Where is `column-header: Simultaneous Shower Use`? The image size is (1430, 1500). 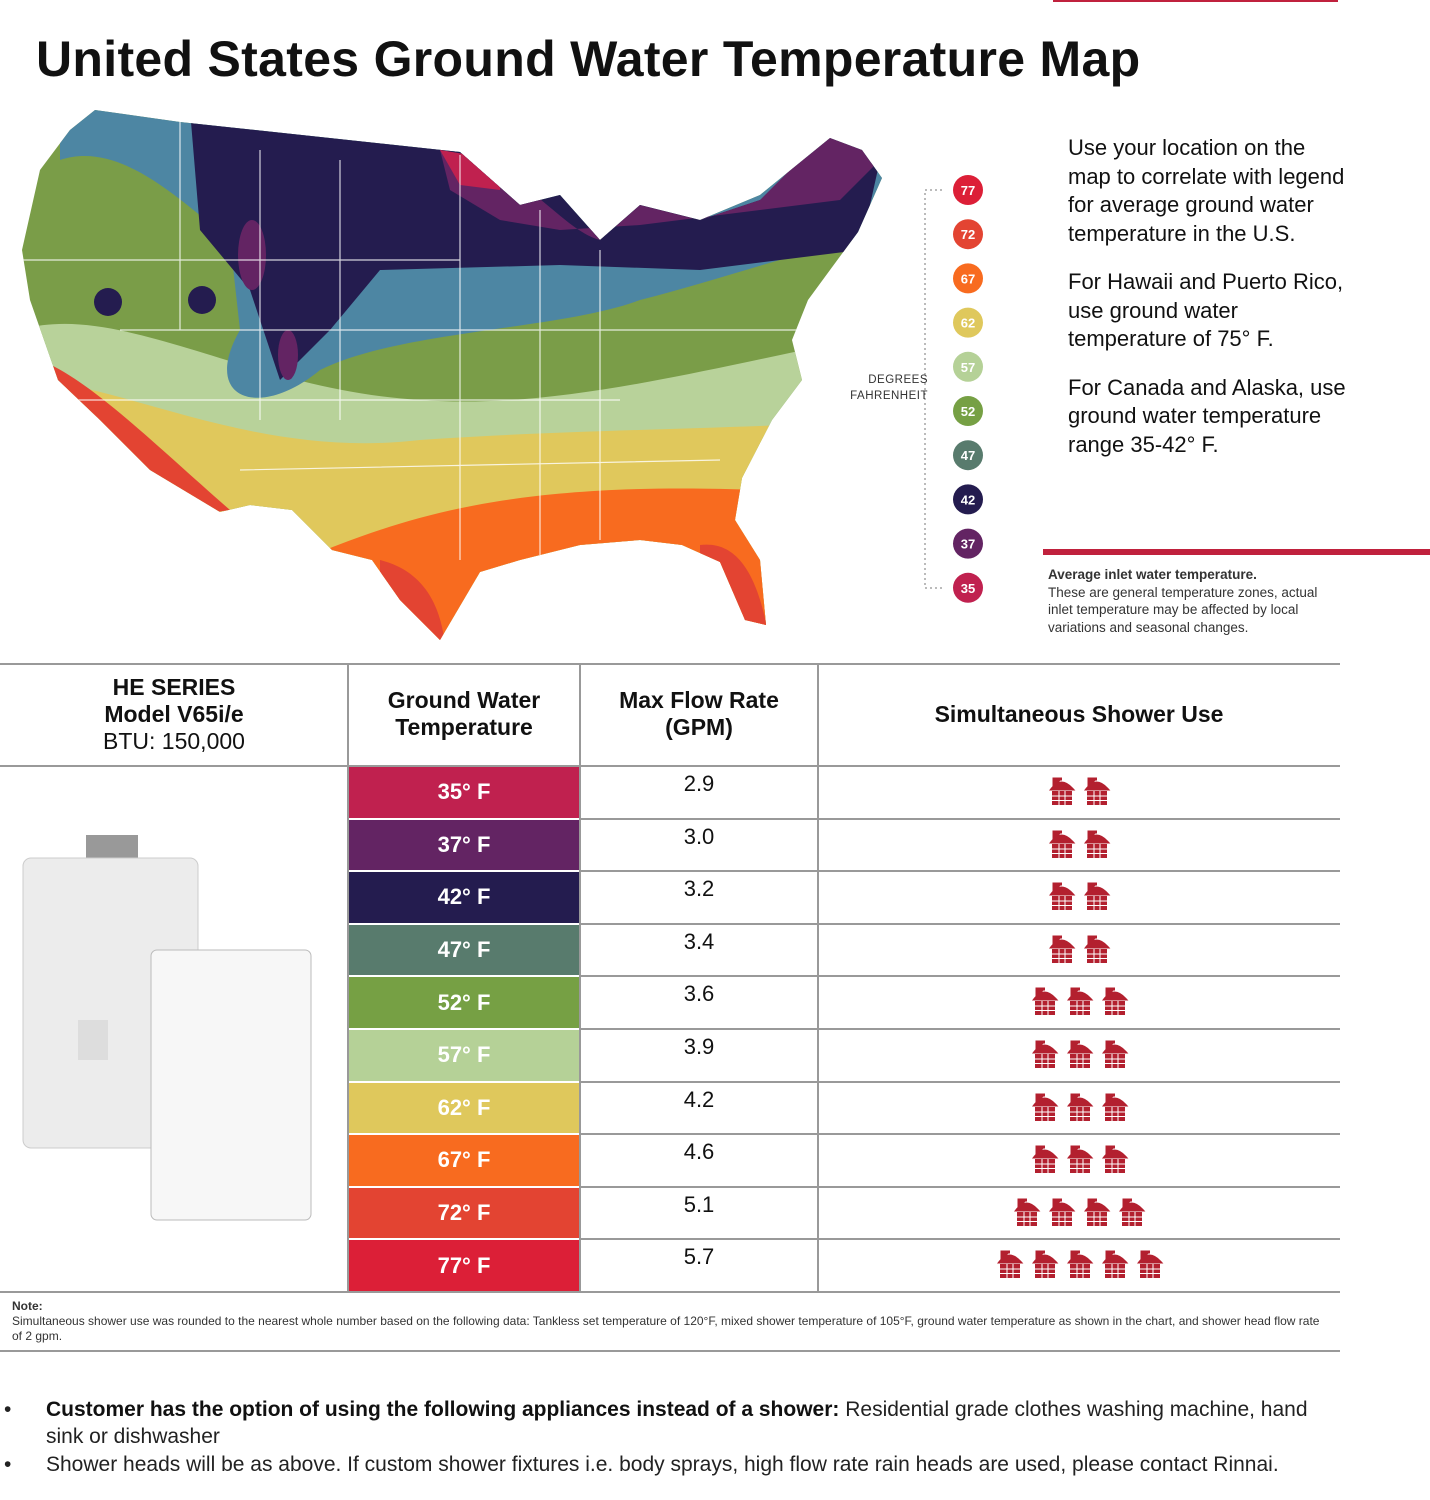 column-header: Simultaneous Shower Use is located at coordinates (1079, 713).